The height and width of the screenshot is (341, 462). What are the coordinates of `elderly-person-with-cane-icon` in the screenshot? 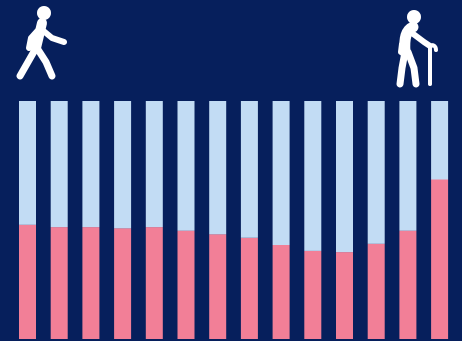 It's located at (417, 49).